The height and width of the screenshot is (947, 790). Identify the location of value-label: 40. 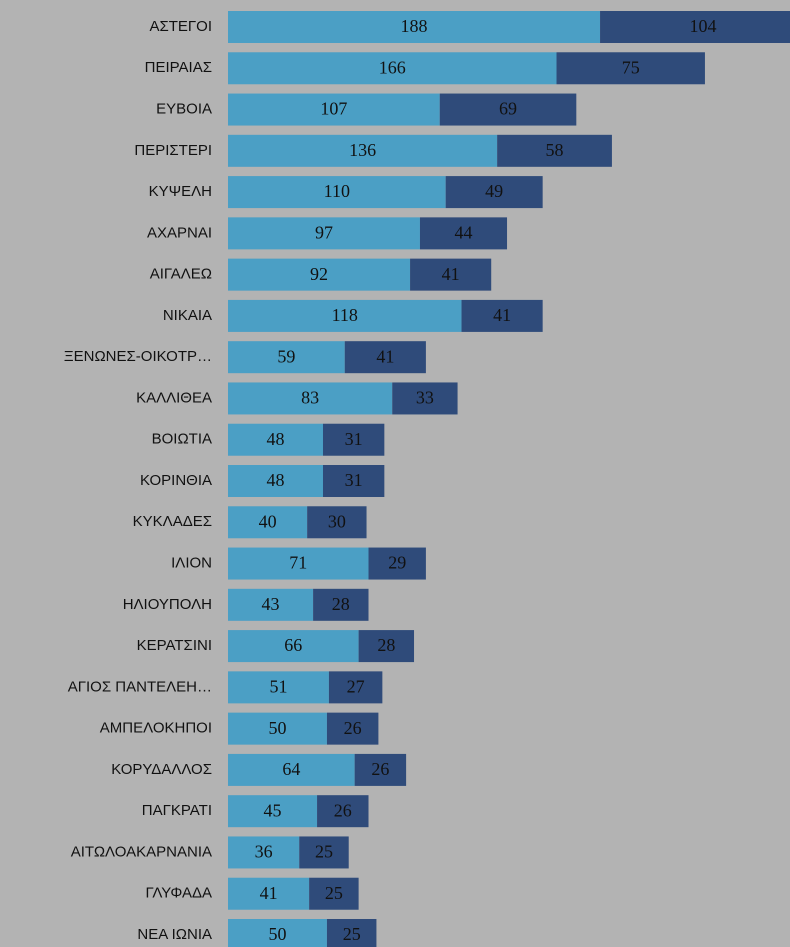
(268, 521).